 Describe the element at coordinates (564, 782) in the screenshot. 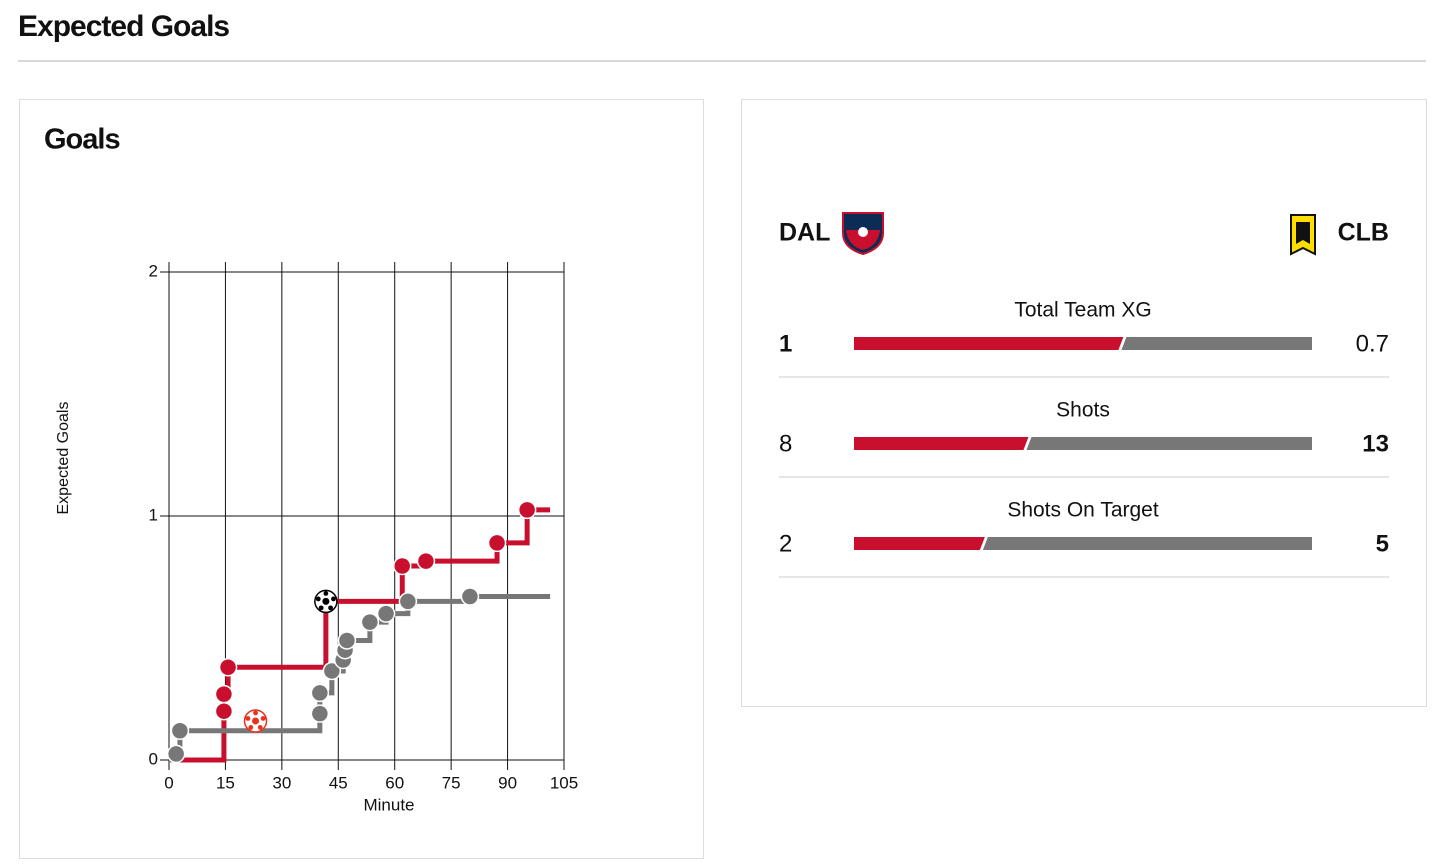

I see `x-tick-label: 105` at that location.